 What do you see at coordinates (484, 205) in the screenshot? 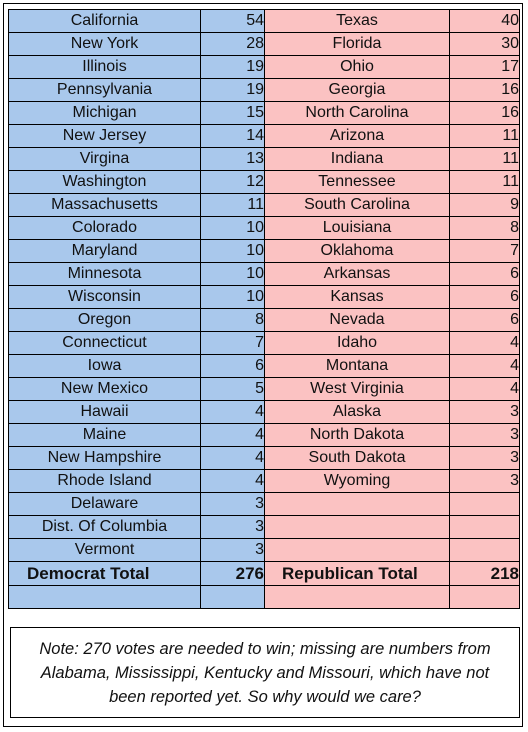
I see `republican-votes-cell: 9` at bounding box center [484, 205].